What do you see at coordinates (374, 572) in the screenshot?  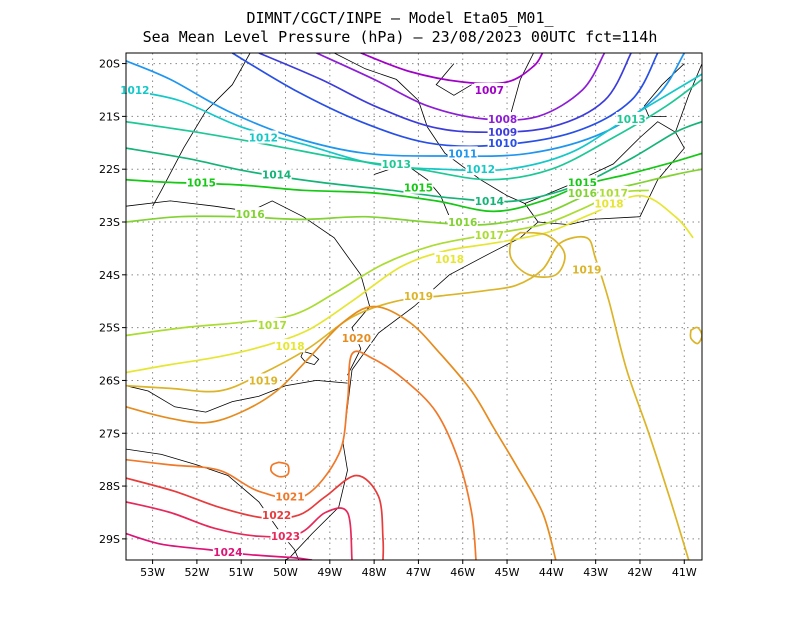 I see `lon-tick-label: 48W` at bounding box center [374, 572].